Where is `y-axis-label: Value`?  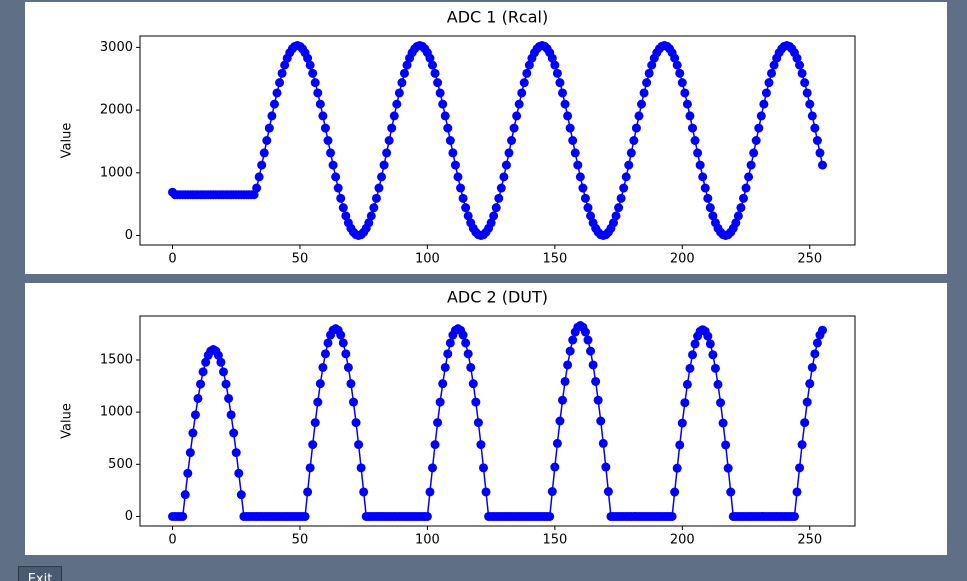
y-axis-label: Value is located at coordinates (67, 421).